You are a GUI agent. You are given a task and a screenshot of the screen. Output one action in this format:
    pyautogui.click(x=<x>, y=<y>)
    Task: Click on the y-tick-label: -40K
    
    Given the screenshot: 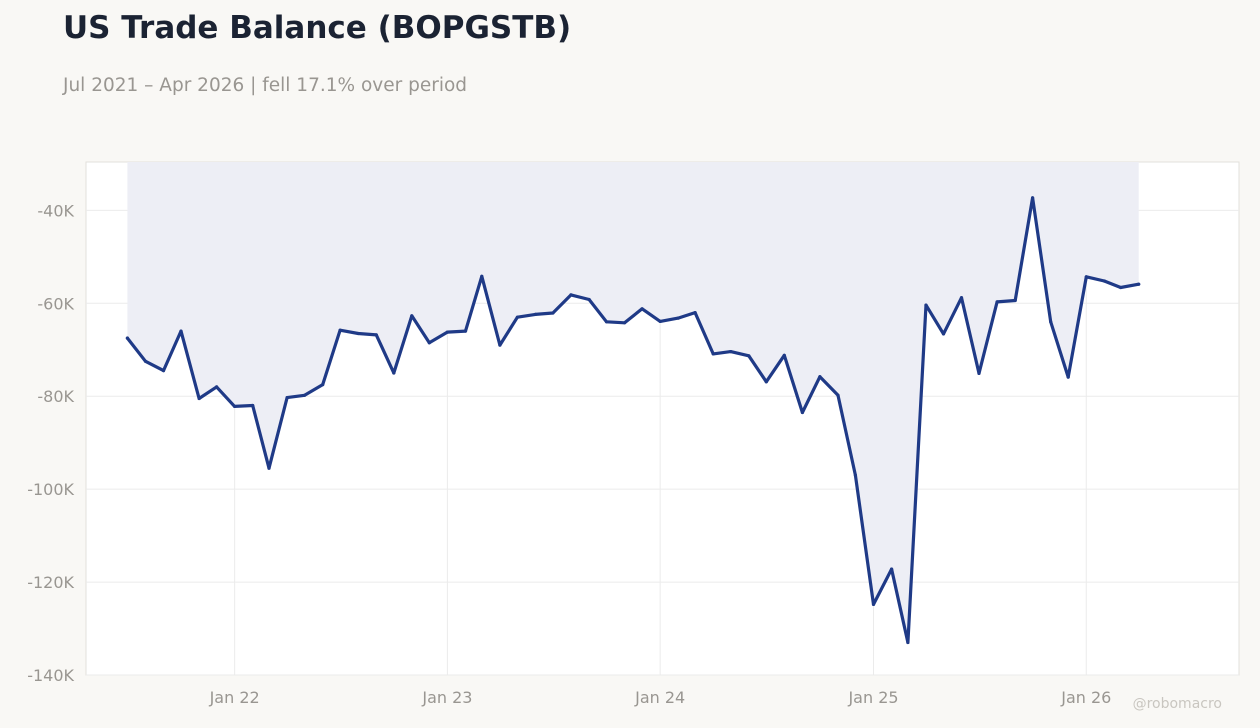 What is the action you would take?
    pyautogui.click(x=55, y=210)
    